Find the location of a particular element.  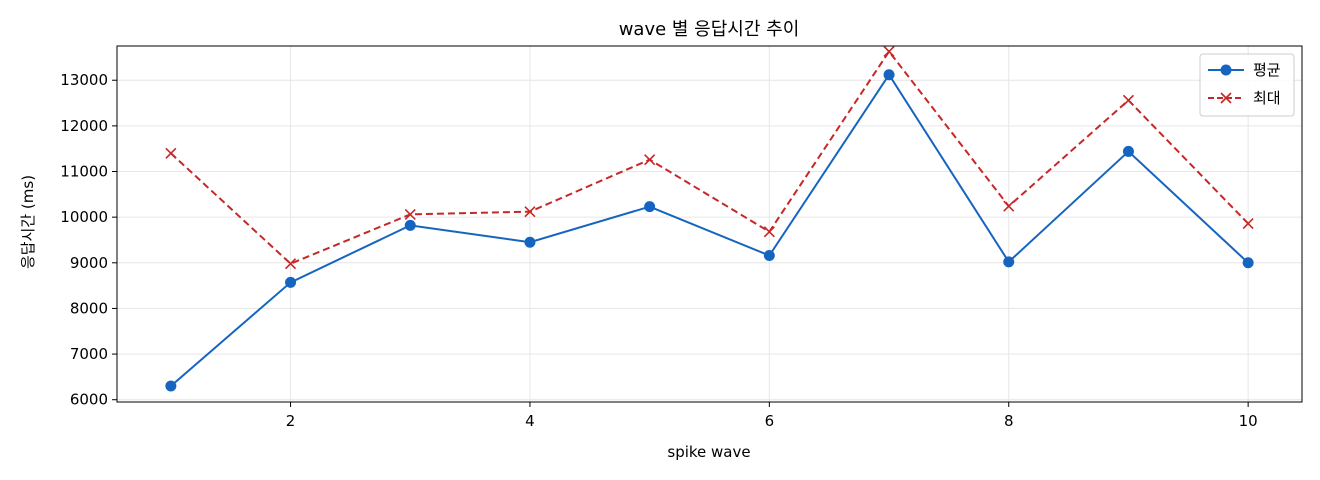

y-tick-label: 12000 is located at coordinates (84, 126).